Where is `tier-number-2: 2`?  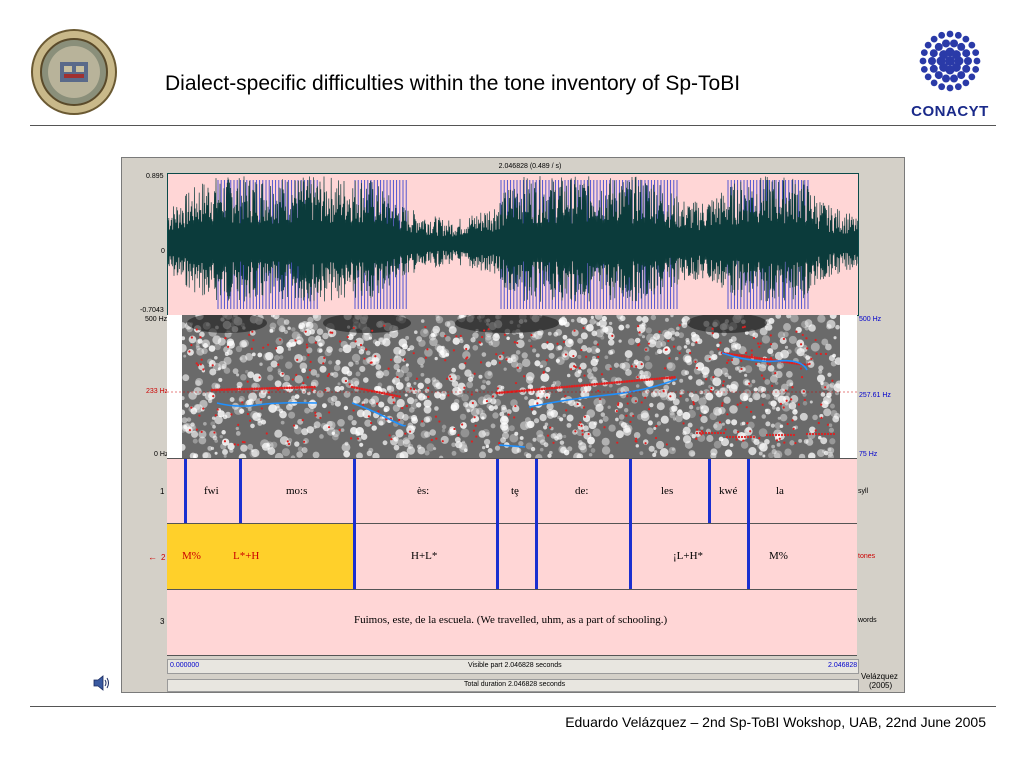
tier-number-2: 2 is located at coordinates (163, 557).